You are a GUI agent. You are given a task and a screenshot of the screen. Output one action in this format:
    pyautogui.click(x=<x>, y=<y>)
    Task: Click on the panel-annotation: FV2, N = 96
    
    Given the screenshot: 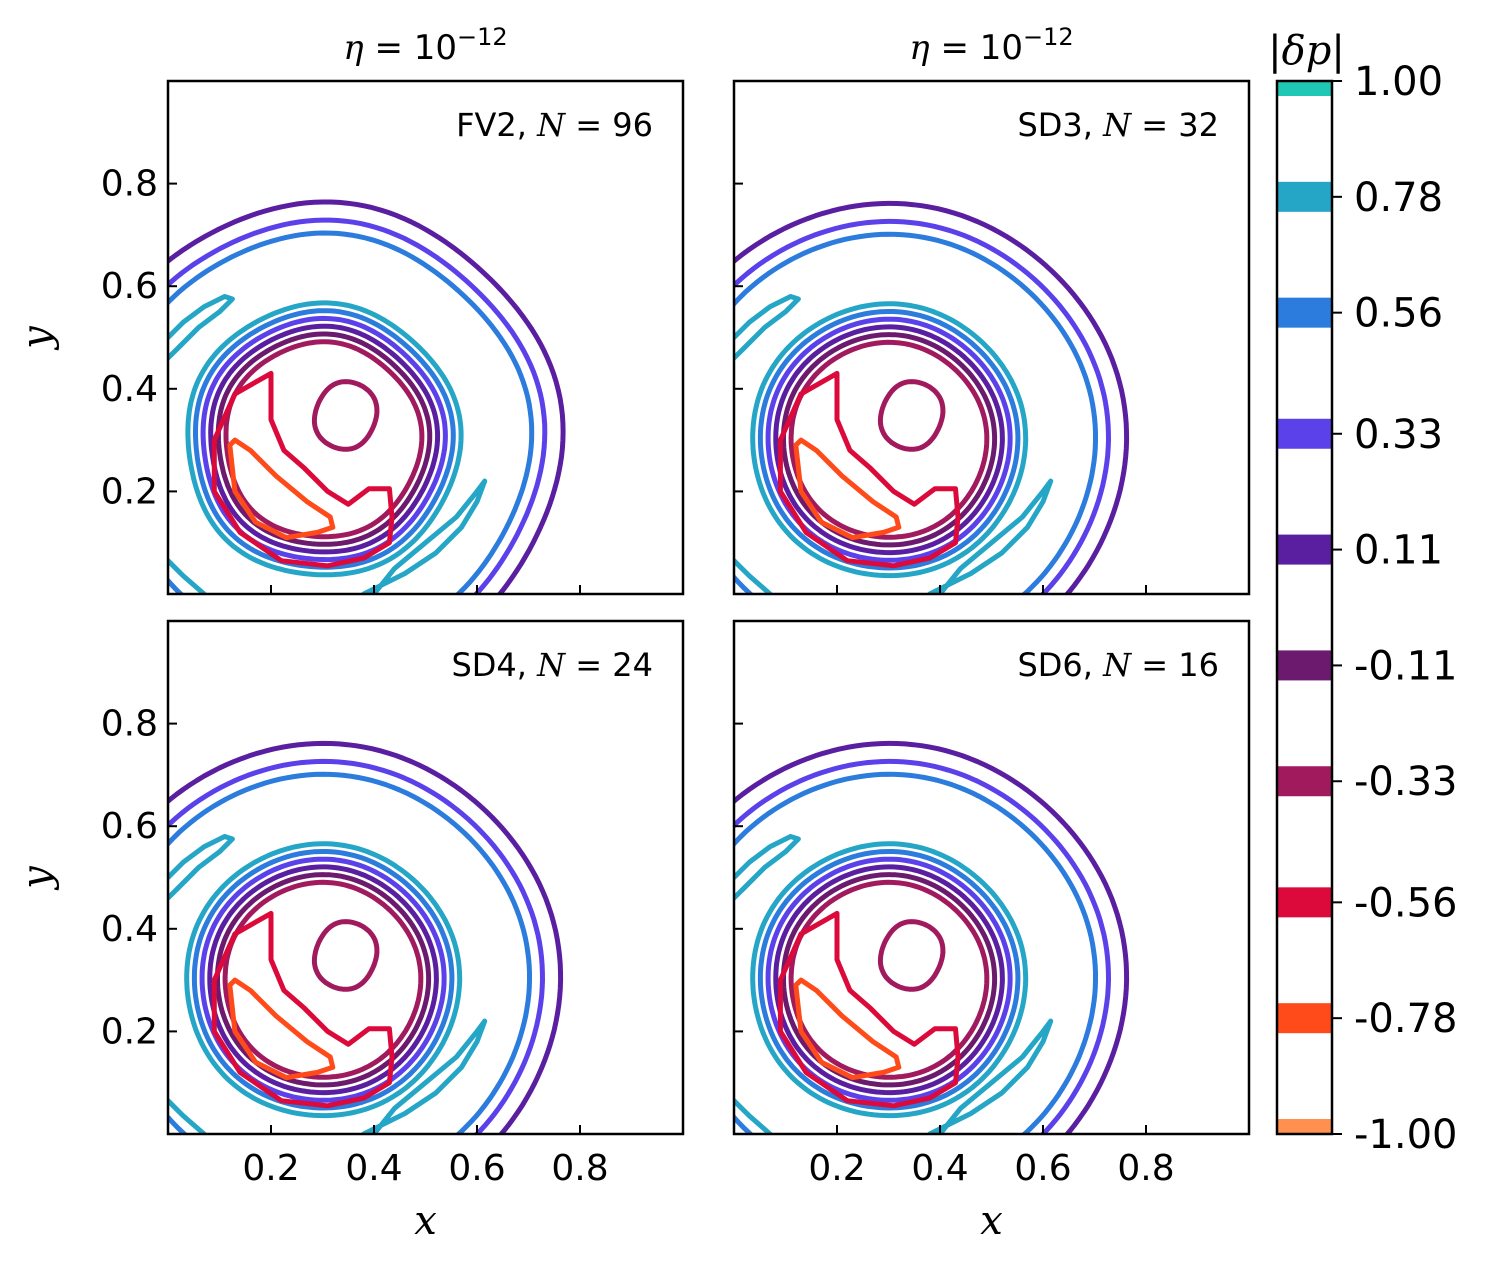 What is the action you would take?
    pyautogui.click(x=554, y=125)
    